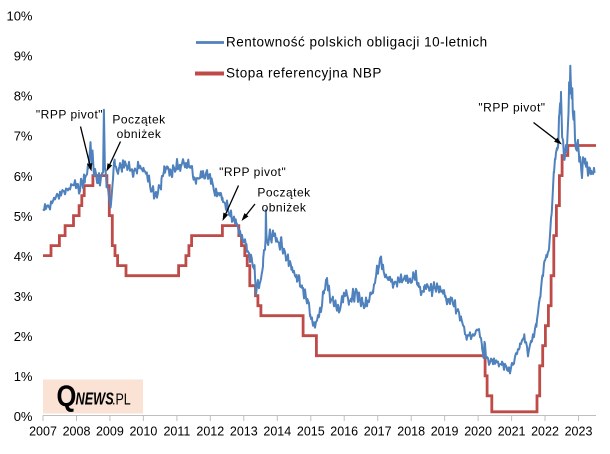  I want to click on svg-text: 10%, so click(19, 16).